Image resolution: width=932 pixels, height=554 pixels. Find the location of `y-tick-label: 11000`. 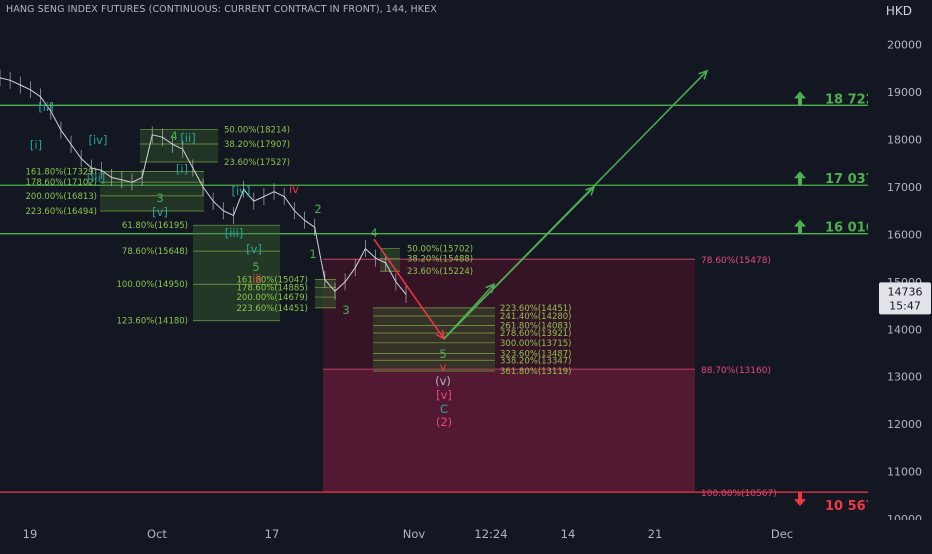

y-tick-label: 11000 is located at coordinates (904, 472).